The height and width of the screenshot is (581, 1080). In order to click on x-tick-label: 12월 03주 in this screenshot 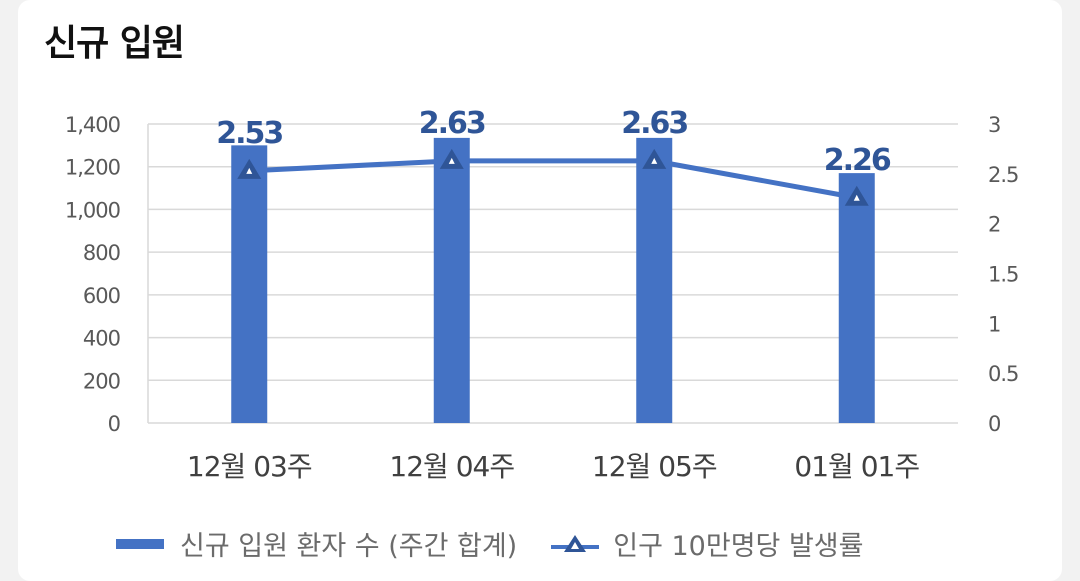, I will do `click(249, 466)`.